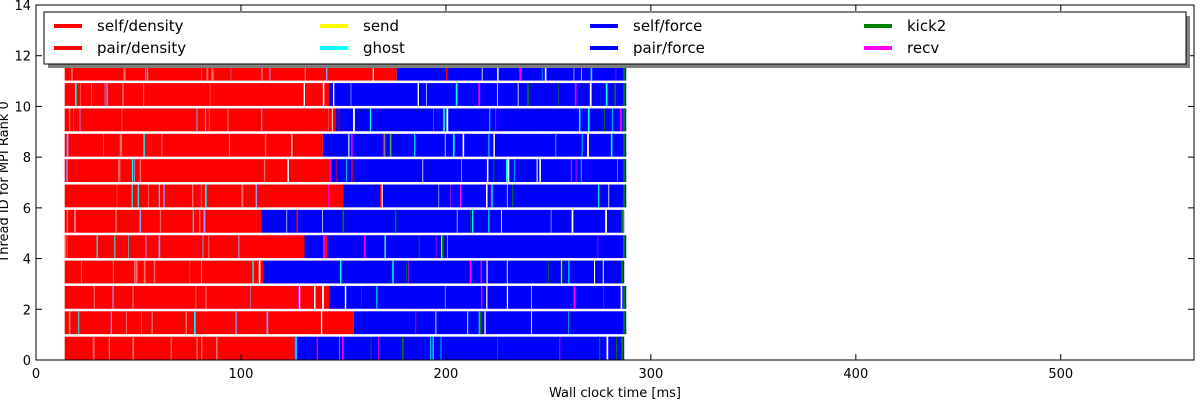  I want to click on x-tick-label: 500, so click(1060, 374).